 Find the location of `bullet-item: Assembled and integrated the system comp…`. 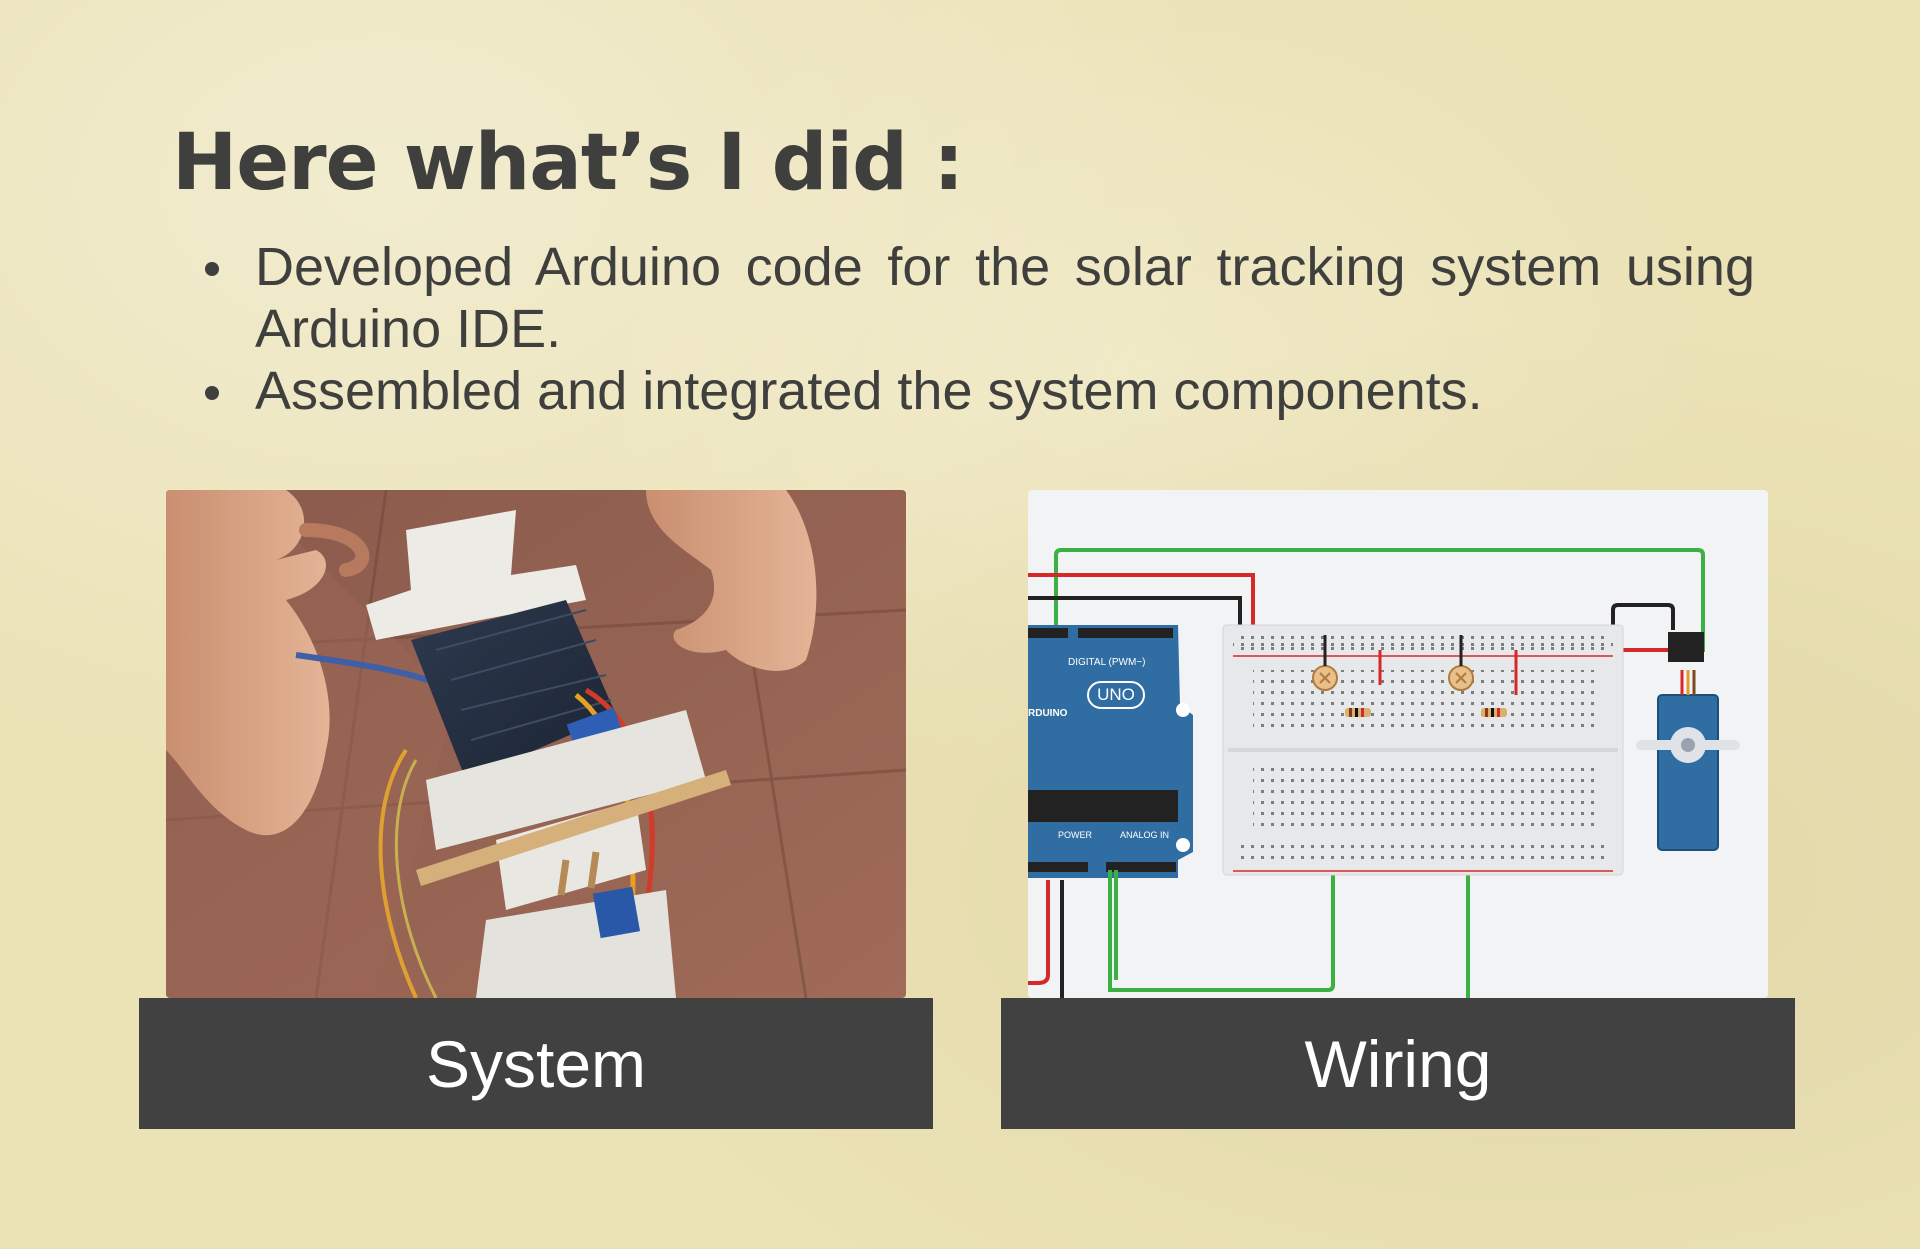

bullet-item: Assembled and integrated the system comp… is located at coordinates (977, 391).